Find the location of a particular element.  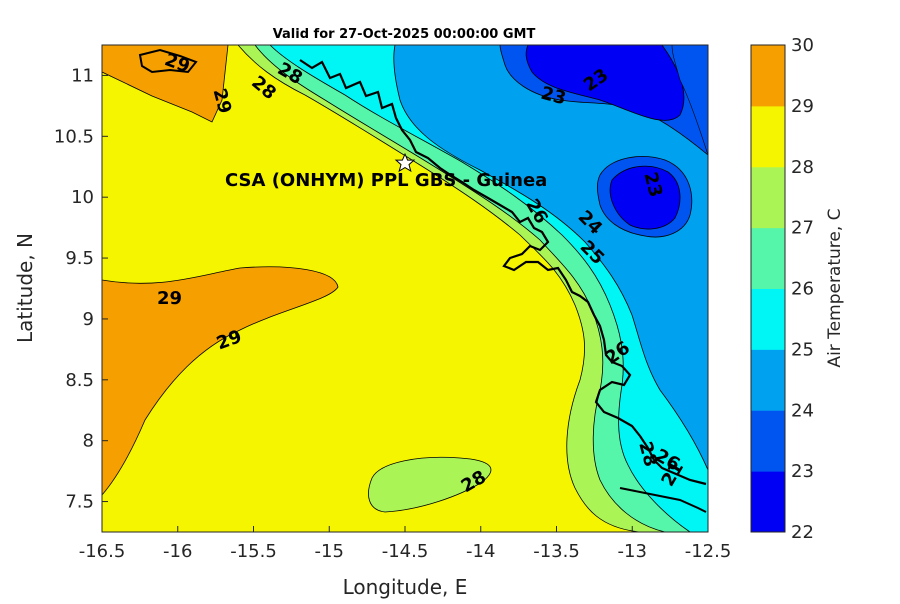

x-tick-label: -14 is located at coordinates (480, 551).